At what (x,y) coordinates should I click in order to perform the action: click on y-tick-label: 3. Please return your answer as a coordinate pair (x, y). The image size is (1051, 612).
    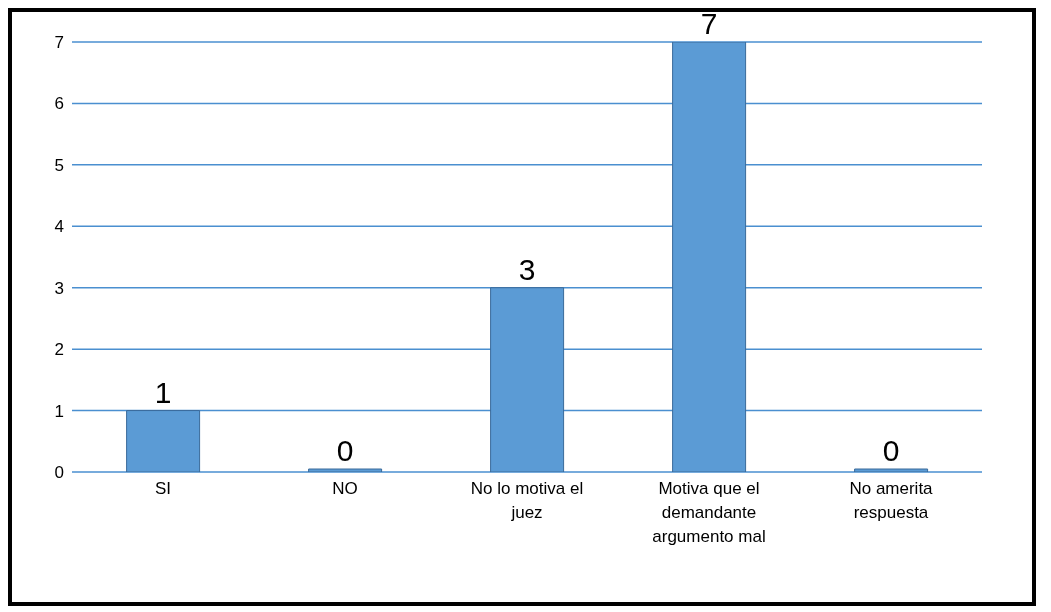
    Looking at the image, I should click on (59, 288).